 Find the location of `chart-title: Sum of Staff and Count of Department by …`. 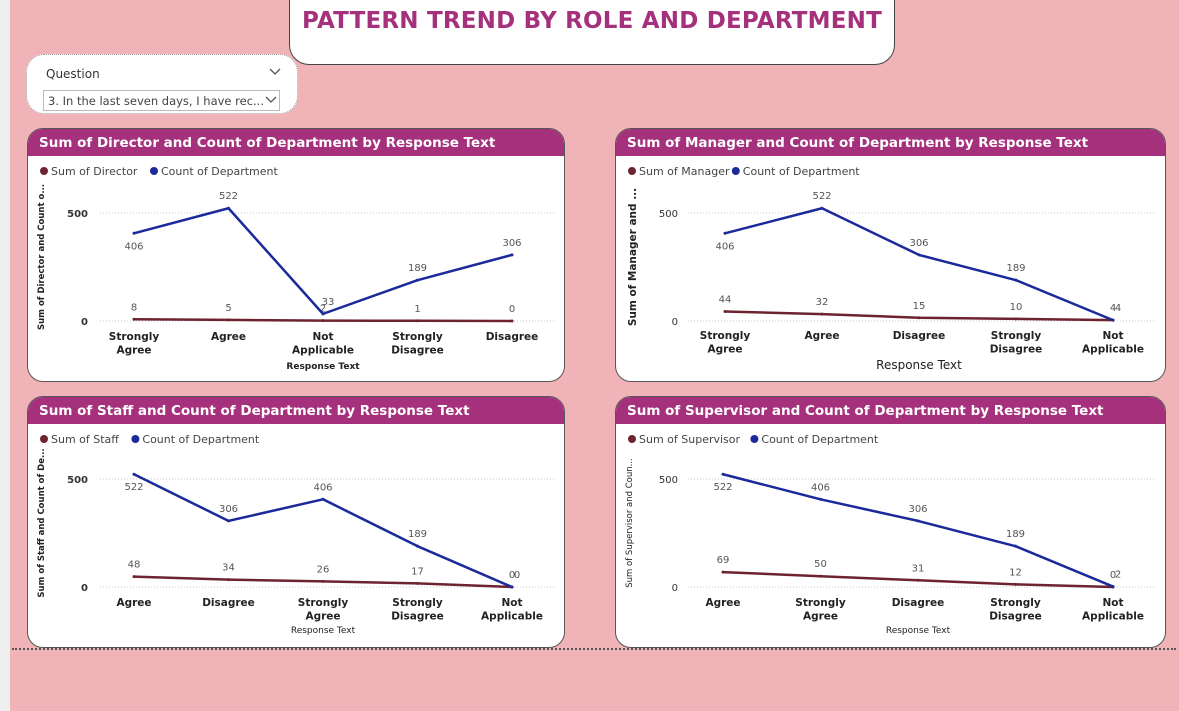

chart-title: Sum of Staff and Count of Department by … is located at coordinates (254, 411).